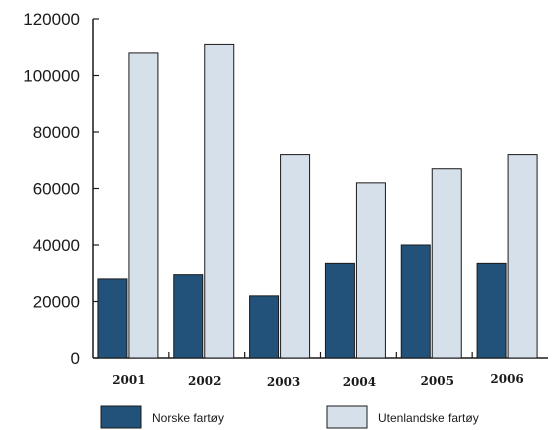 This screenshot has width=552, height=430. I want to click on bar-norske-2004, so click(339, 310).